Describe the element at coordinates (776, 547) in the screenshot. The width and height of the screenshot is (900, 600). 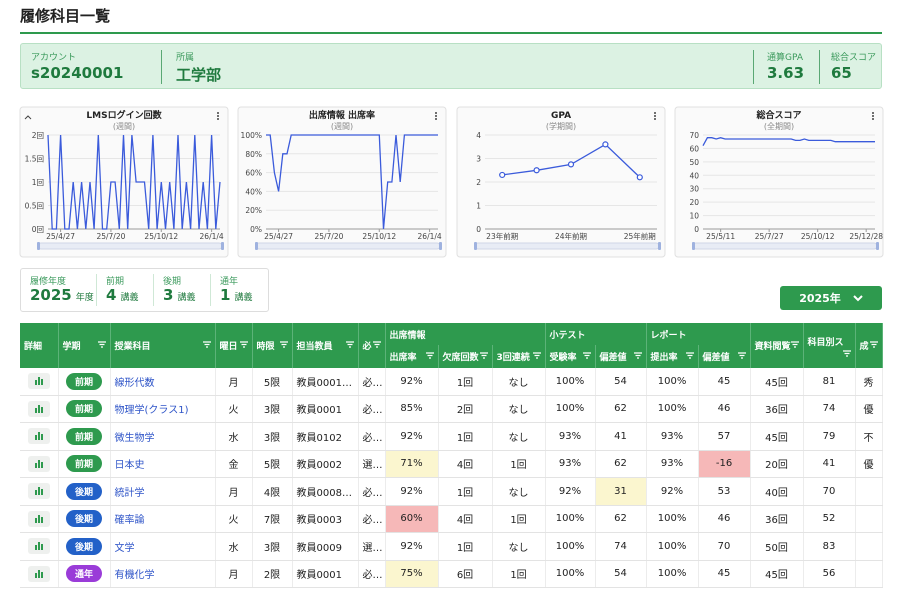
I see `table-cell: 50回` at that location.